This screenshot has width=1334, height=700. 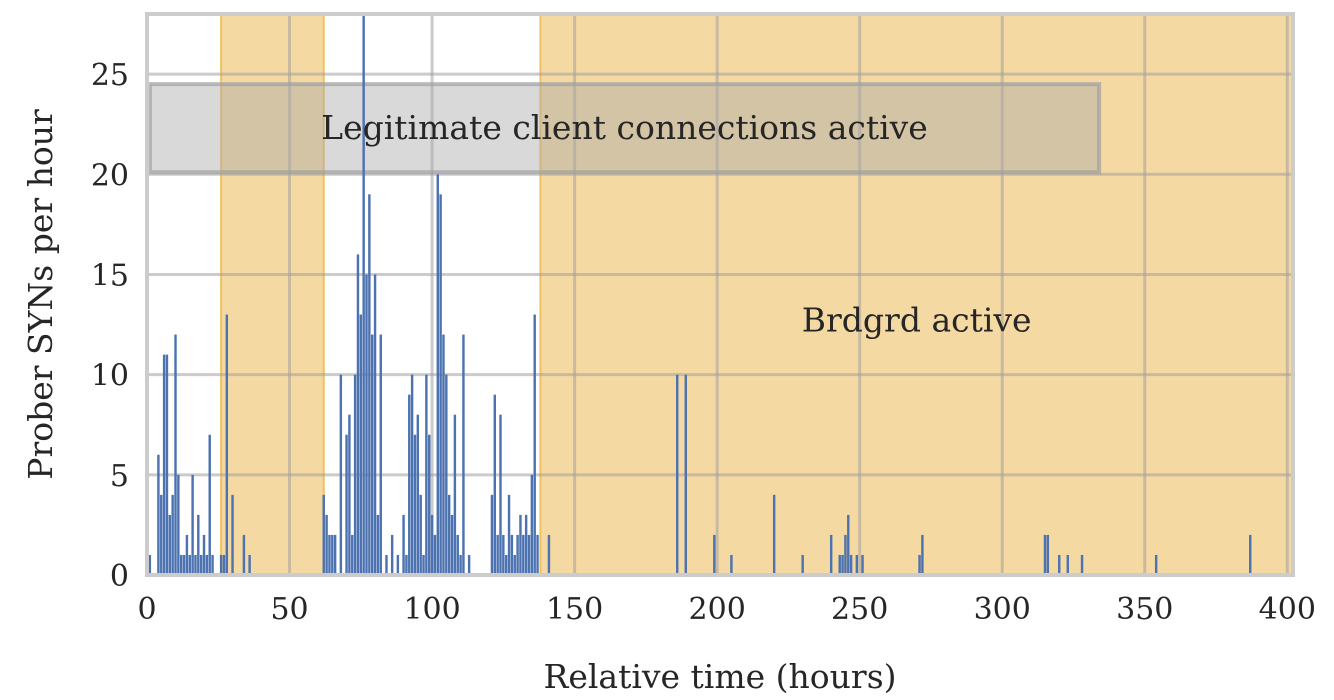 I want to click on y-tick-label: 15, so click(x=110, y=275).